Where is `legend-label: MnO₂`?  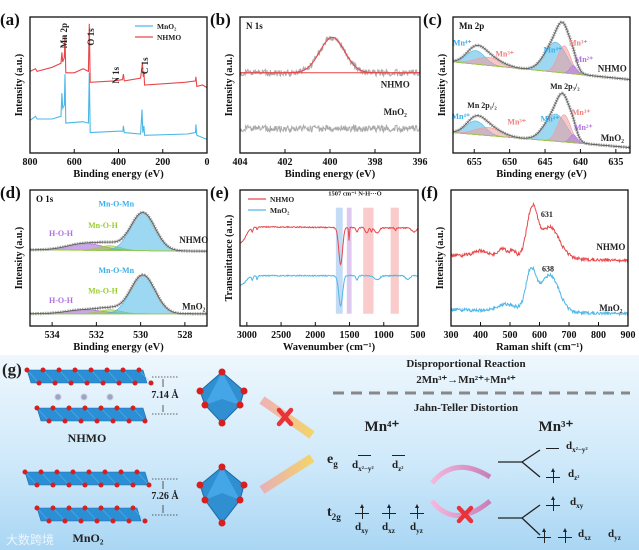
legend-label: MnO₂ is located at coordinates (167, 26).